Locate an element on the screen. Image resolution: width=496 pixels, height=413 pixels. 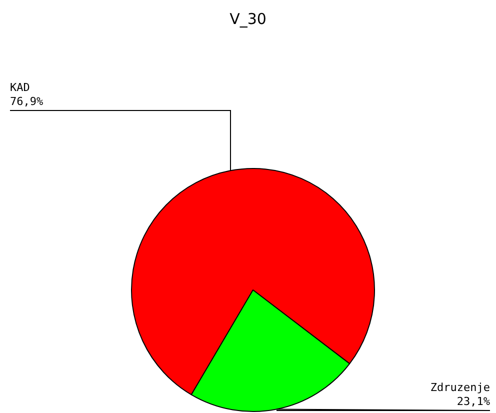
data-label: 76,9% is located at coordinates (27, 101).